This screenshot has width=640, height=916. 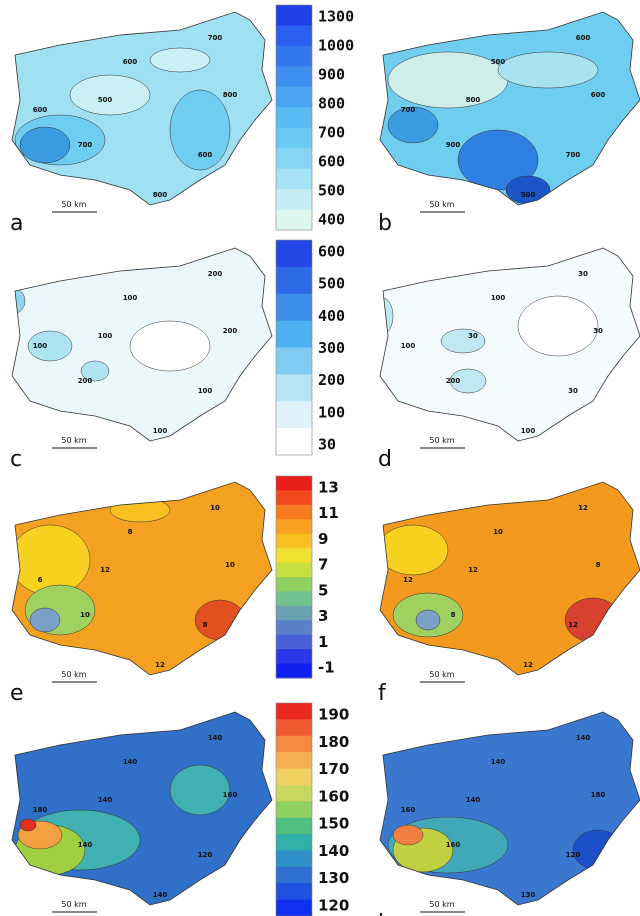 I want to click on contour-label: 900, so click(x=453, y=145).